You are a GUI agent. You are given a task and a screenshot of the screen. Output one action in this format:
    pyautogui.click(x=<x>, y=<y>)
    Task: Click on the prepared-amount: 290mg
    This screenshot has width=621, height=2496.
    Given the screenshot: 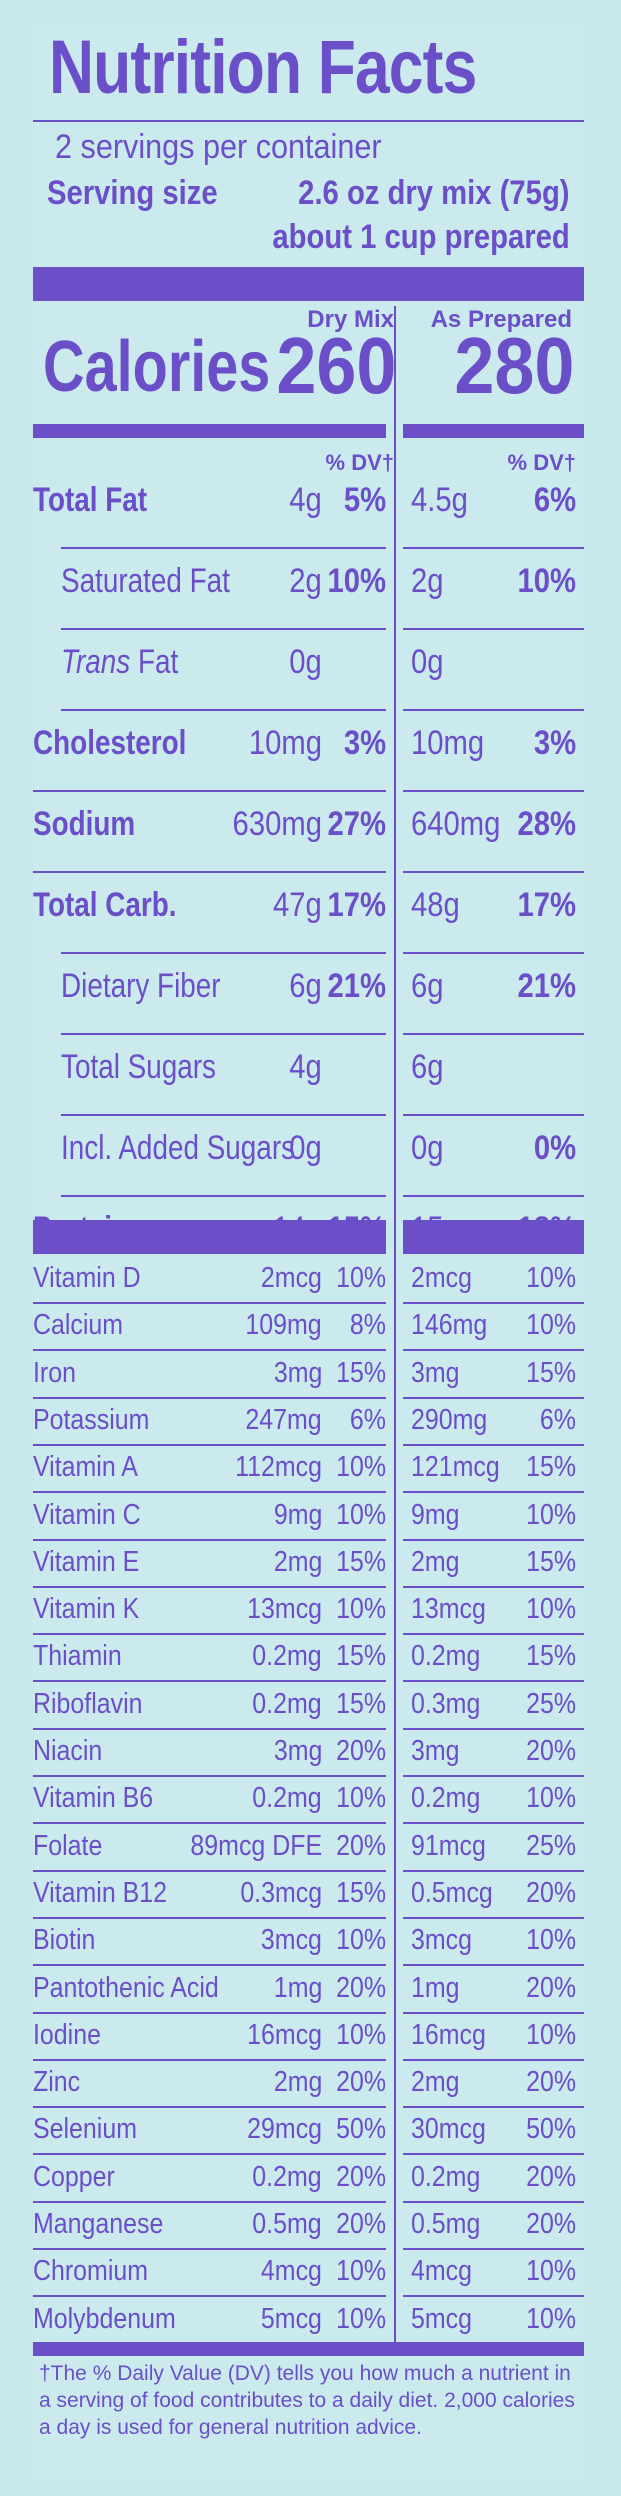 What is the action you would take?
    pyautogui.click(x=449, y=1420)
    